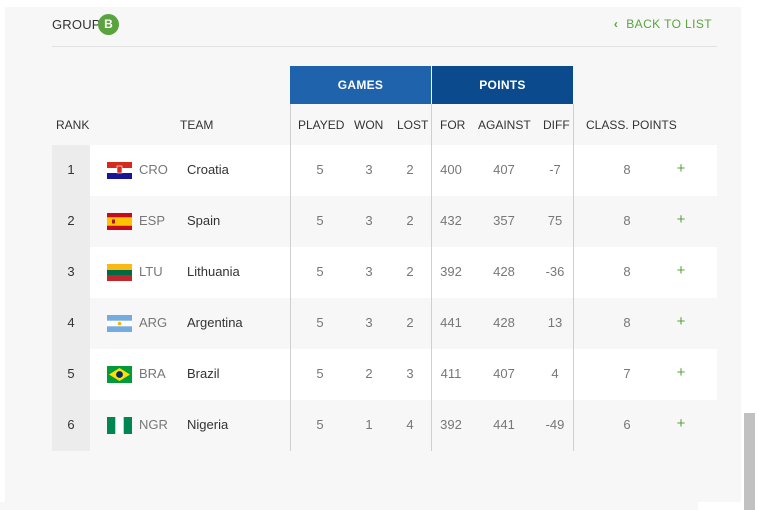 The height and width of the screenshot is (510, 758). What do you see at coordinates (384, 272) in the screenshot?
I see `table-row: 3 LTU Lithuania 5 3 2 392 428 -36 8 +` at bounding box center [384, 272].